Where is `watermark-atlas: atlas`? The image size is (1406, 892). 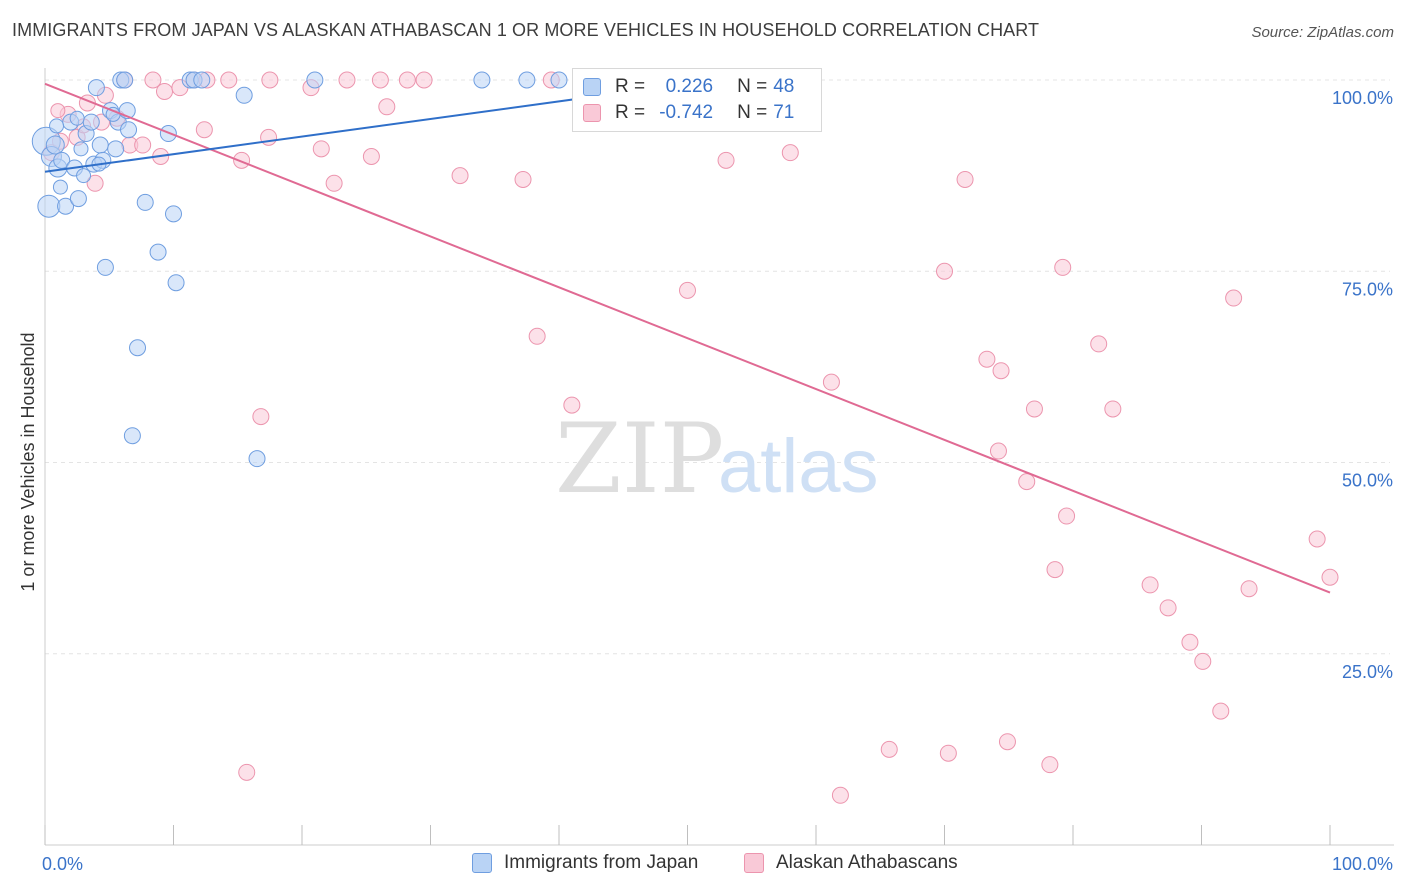 watermark-atlas: atlas is located at coordinates (798, 466).